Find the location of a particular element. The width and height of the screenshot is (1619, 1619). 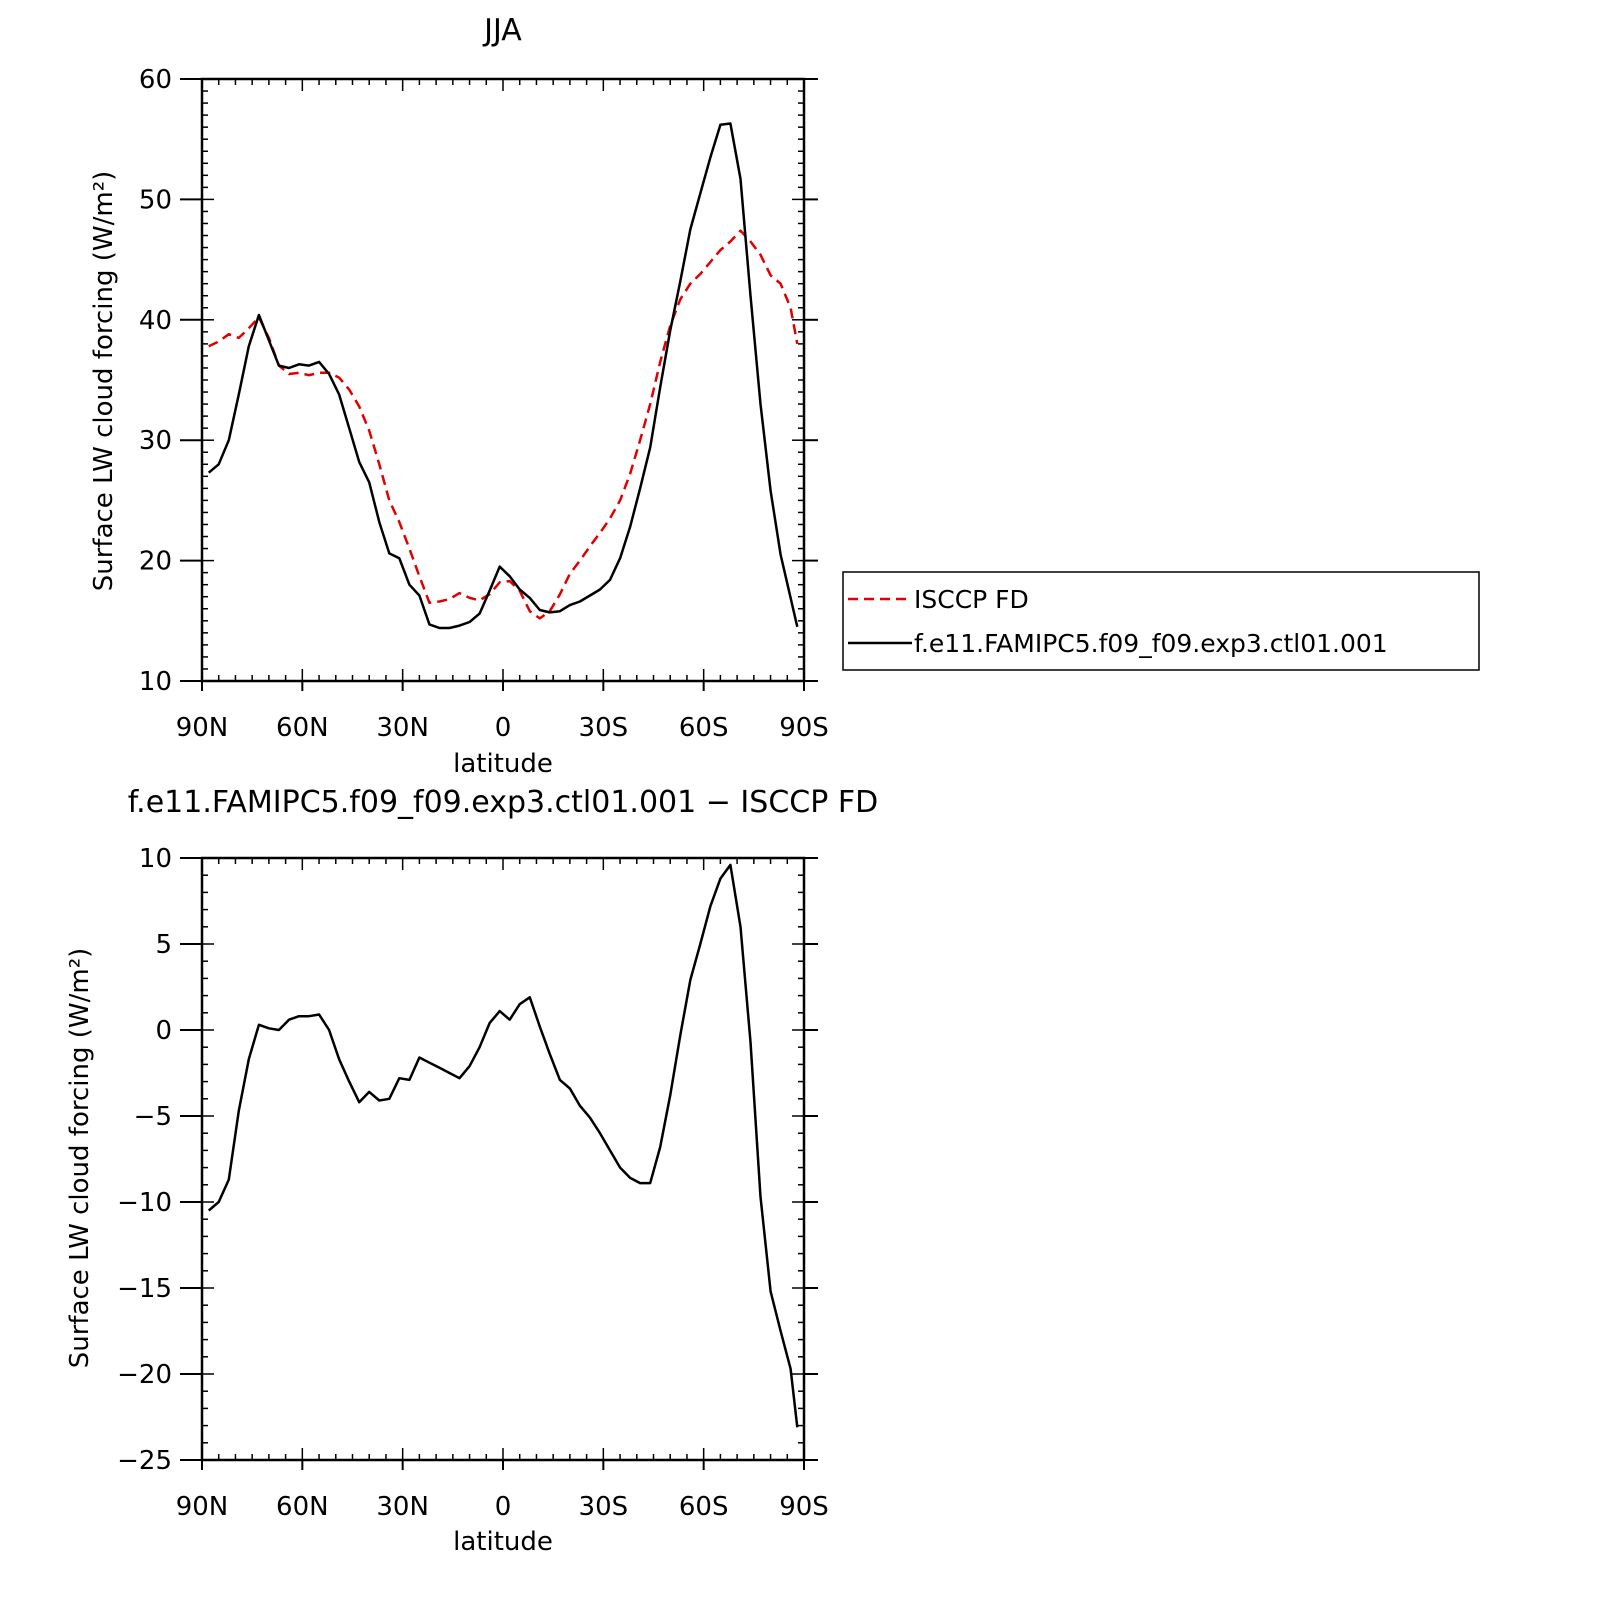

bottom-y-tick-label: −5 is located at coordinates (153, 1117).